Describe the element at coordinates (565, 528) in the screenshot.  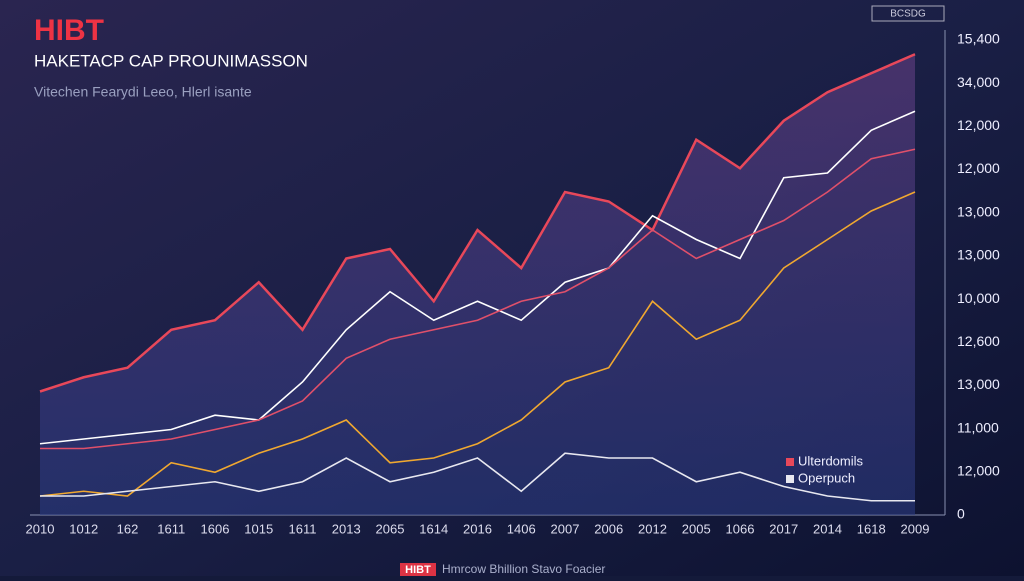
I see `x-tick-label: 2007` at that location.